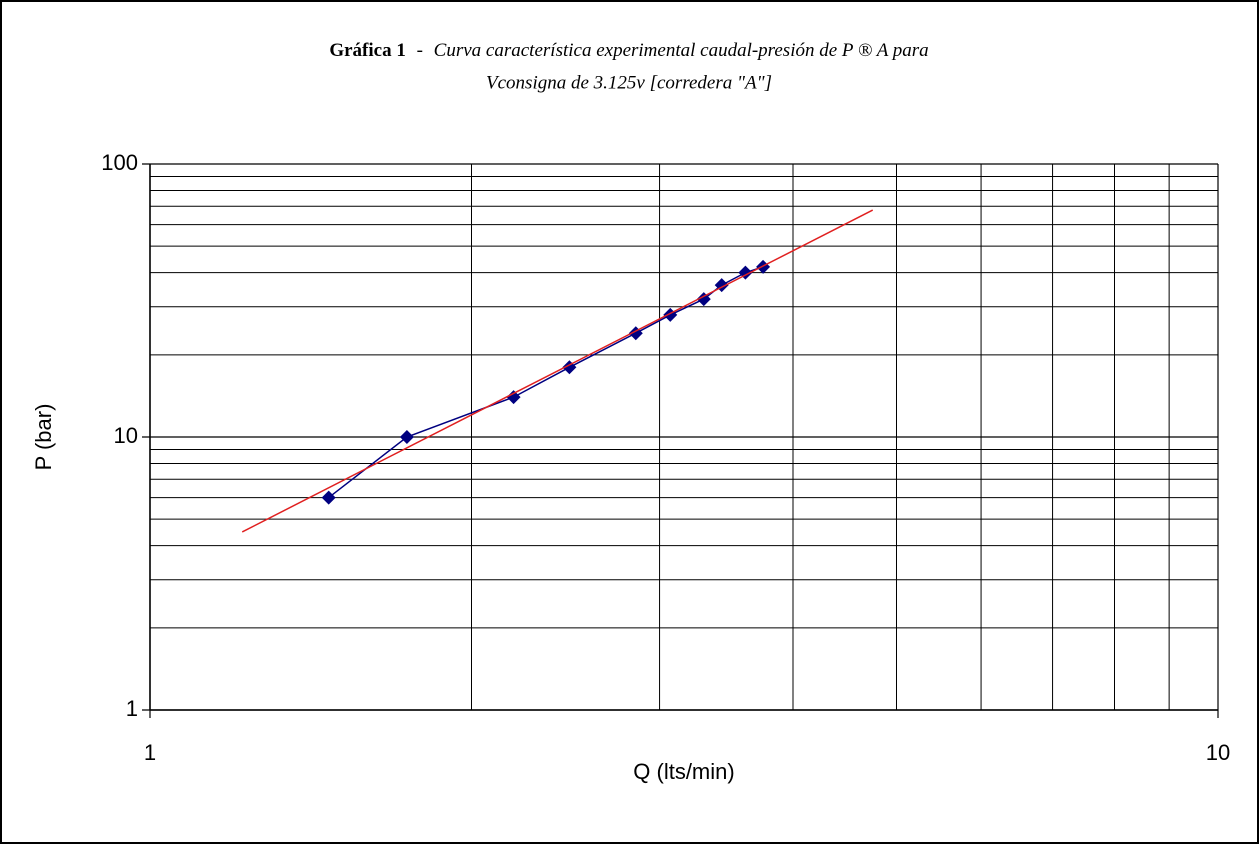  Describe the element at coordinates (683, 771) in the screenshot. I see `x-axis-label: Q (lts/min)` at that location.